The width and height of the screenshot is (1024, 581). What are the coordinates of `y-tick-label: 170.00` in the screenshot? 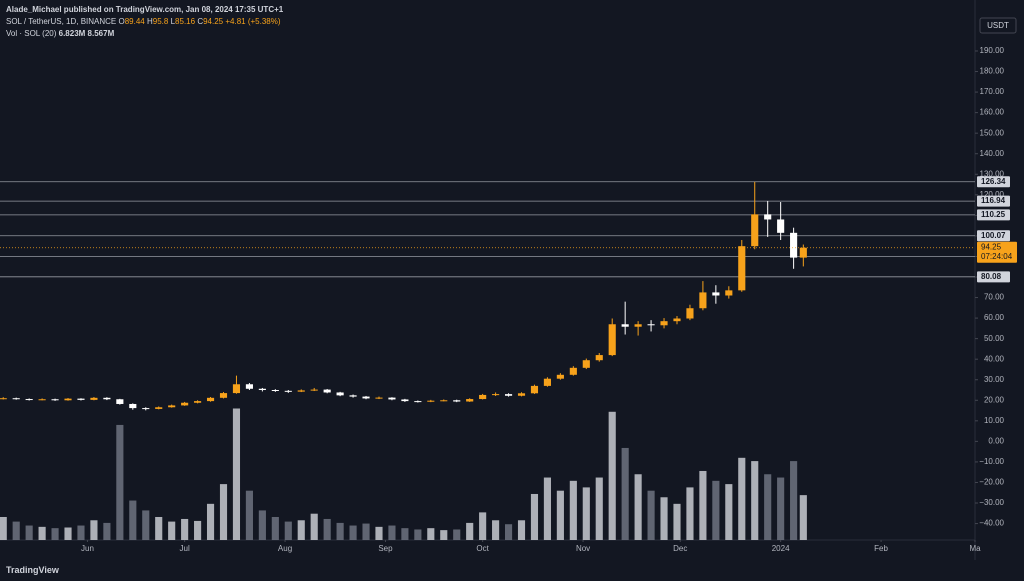 It's located at (992, 91).